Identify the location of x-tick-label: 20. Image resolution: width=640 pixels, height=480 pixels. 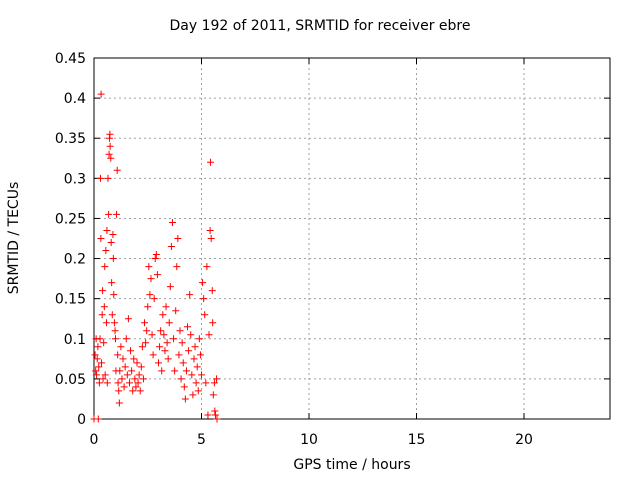
(524, 440).